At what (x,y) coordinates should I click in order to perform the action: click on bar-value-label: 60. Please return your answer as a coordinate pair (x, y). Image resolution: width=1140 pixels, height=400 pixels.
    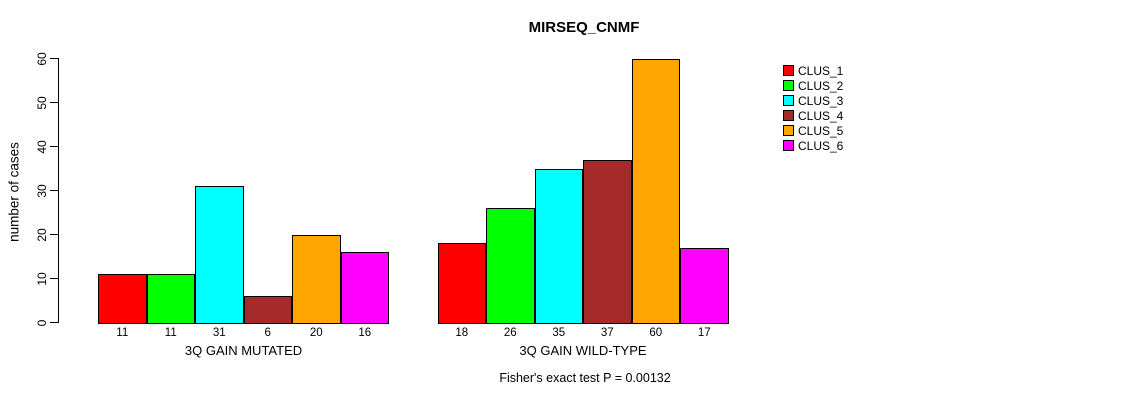
    Looking at the image, I should click on (656, 333).